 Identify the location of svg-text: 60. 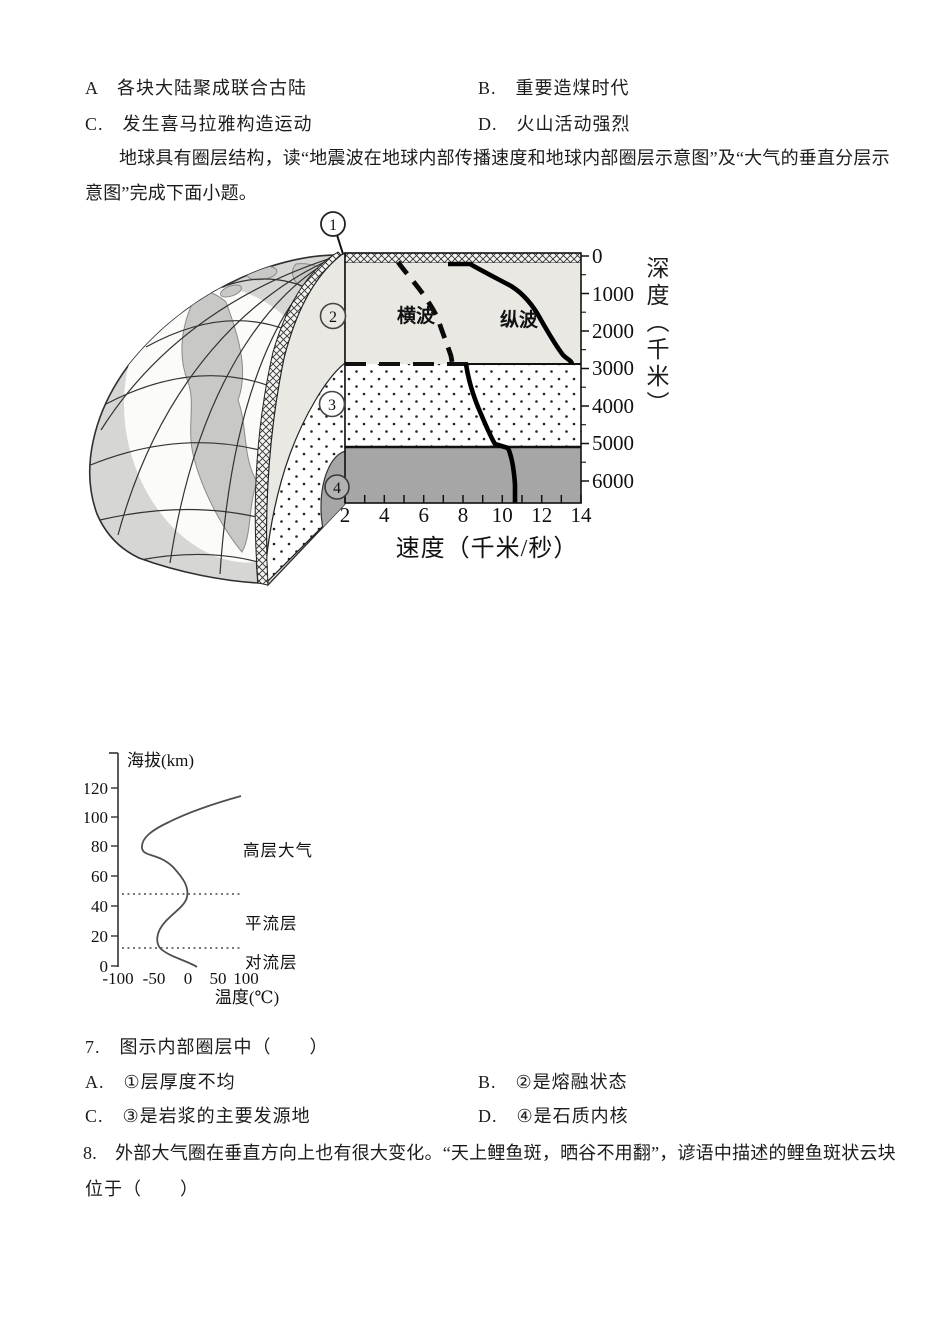
(99, 876).